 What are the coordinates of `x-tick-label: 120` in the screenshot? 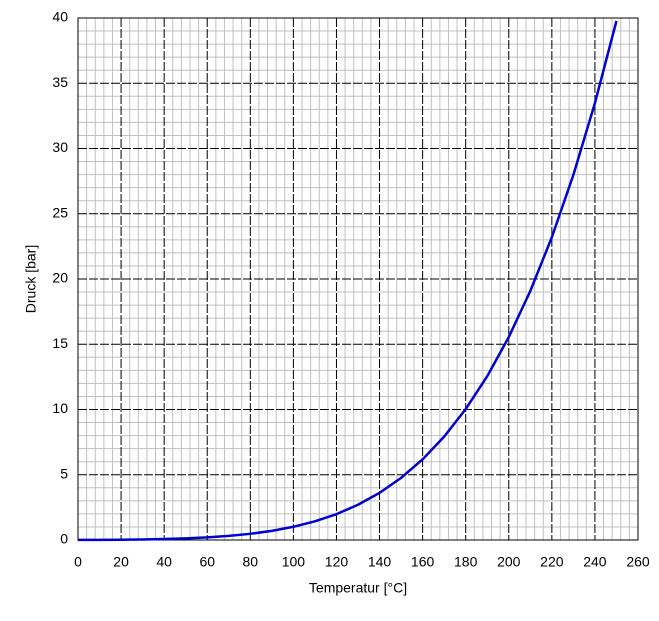 It's located at (337, 562).